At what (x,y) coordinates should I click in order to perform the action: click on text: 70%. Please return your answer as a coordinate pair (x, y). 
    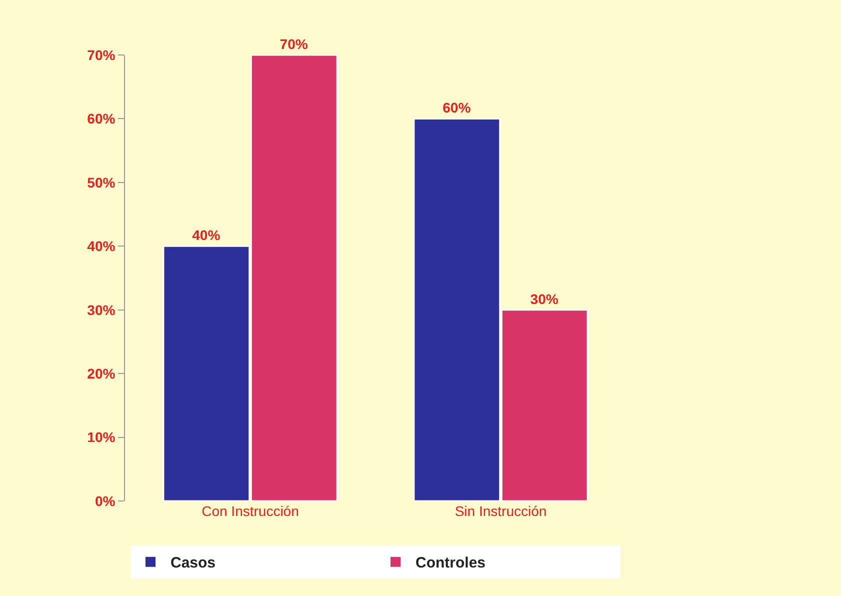
    Looking at the image, I should click on (294, 44).